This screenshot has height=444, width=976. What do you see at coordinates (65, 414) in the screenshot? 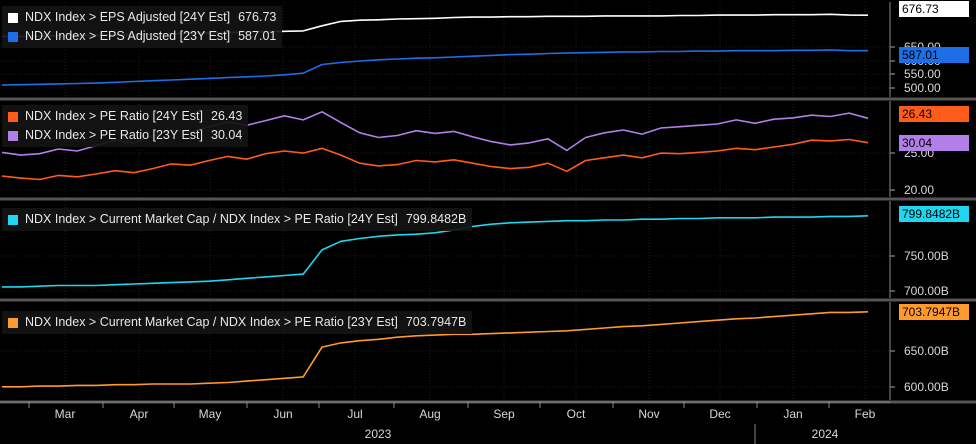
I see `x-month-label: Mar` at bounding box center [65, 414].